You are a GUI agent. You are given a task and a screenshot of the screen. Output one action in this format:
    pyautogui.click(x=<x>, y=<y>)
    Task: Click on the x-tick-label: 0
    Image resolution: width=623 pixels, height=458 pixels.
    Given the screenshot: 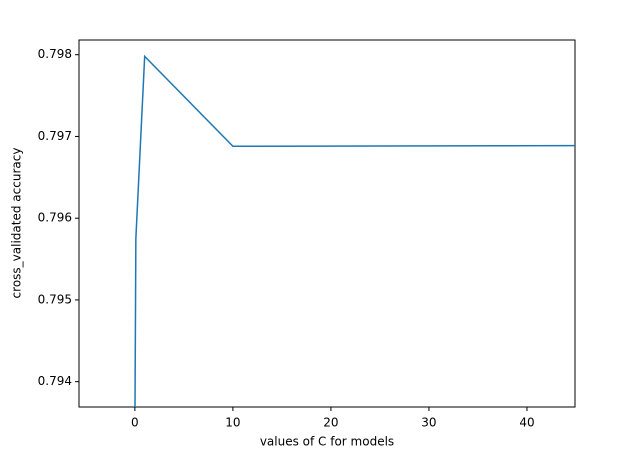 What is the action you would take?
    pyautogui.click(x=135, y=423)
    